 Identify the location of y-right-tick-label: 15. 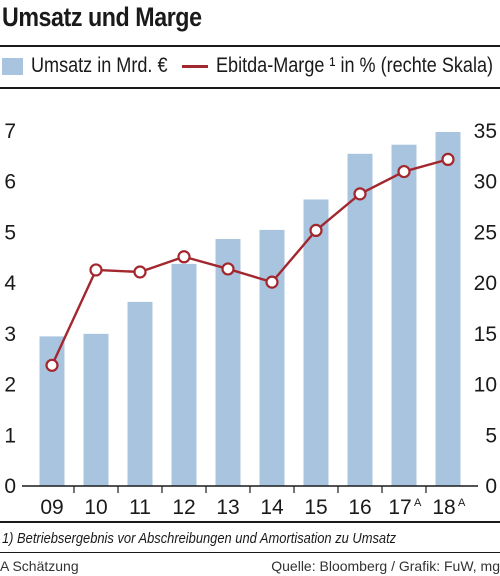
(485, 334).